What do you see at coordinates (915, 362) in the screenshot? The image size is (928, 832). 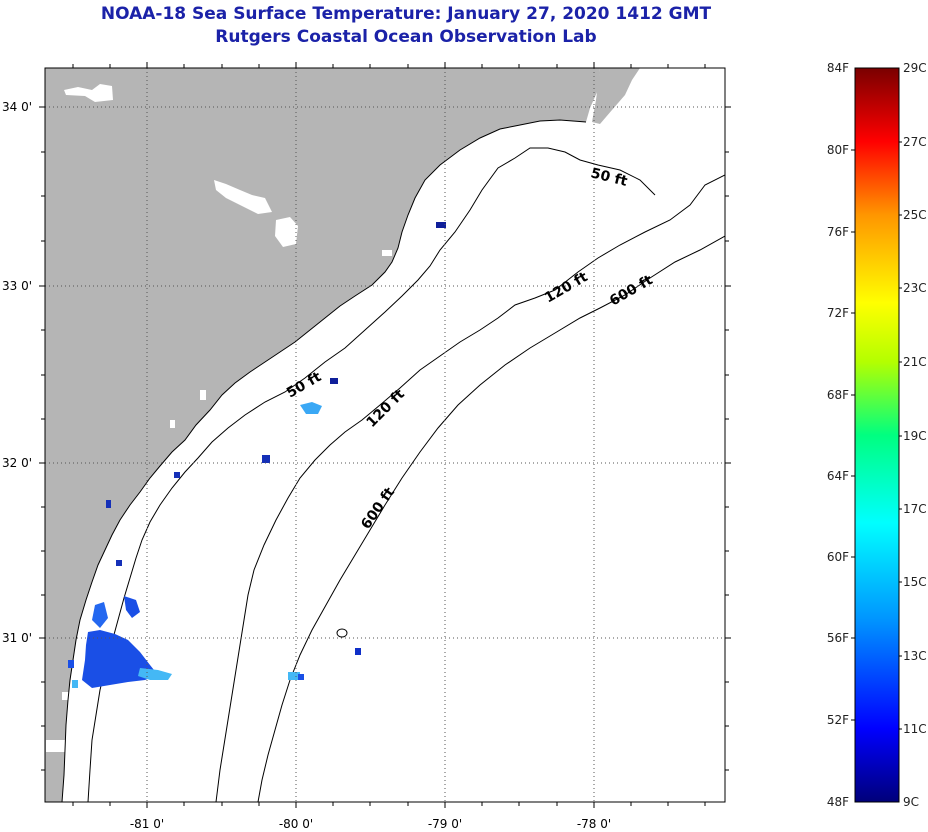 I see `c-label-21: 21C` at bounding box center [915, 362].